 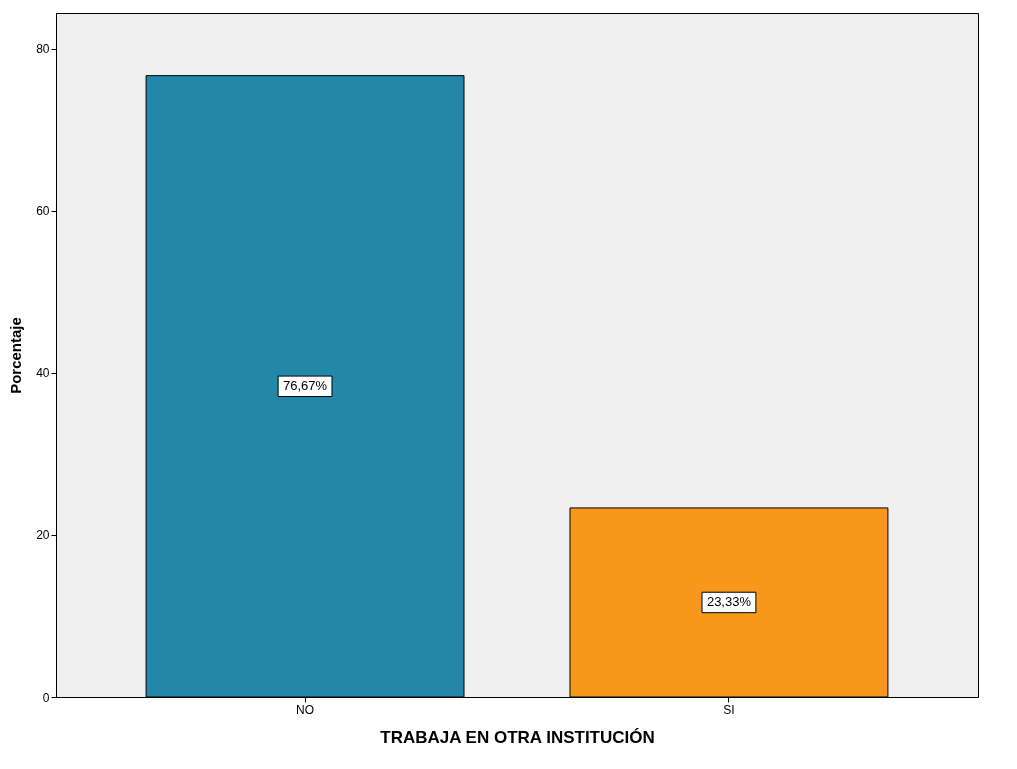 What do you see at coordinates (43, 535) in the screenshot?
I see `y-tick-label: 20` at bounding box center [43, 535].